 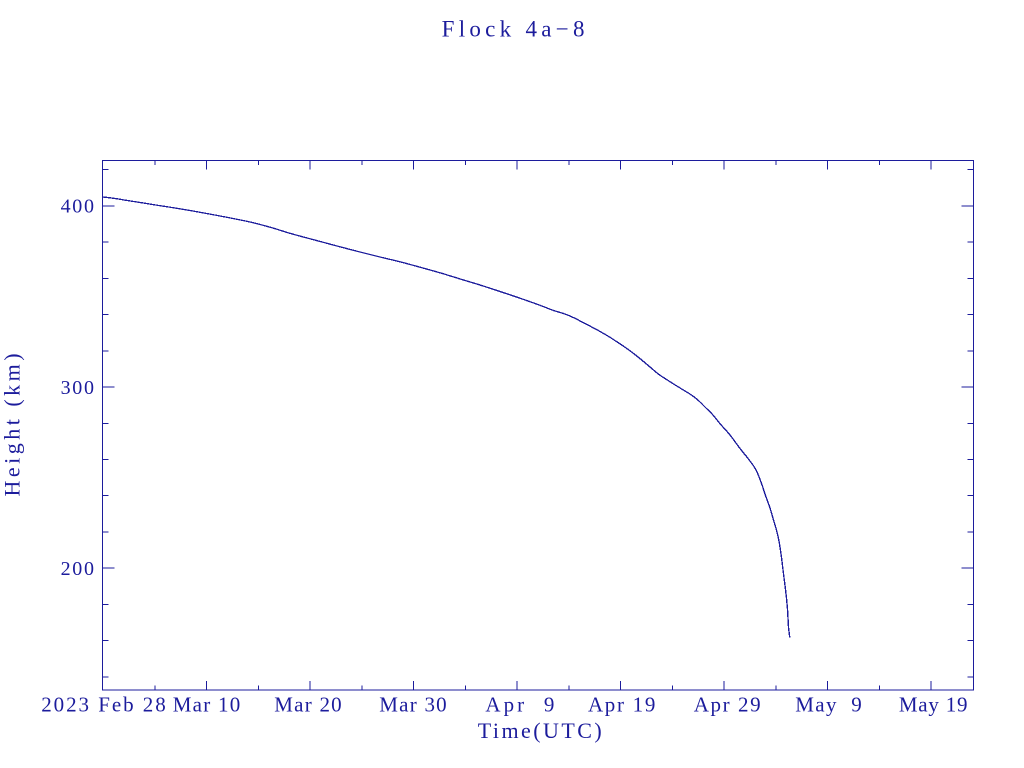 What do you see at coordinates (207, 705) in the screenshot?
I see `svg-text: Mar 10` at bounding box center [207, 705].